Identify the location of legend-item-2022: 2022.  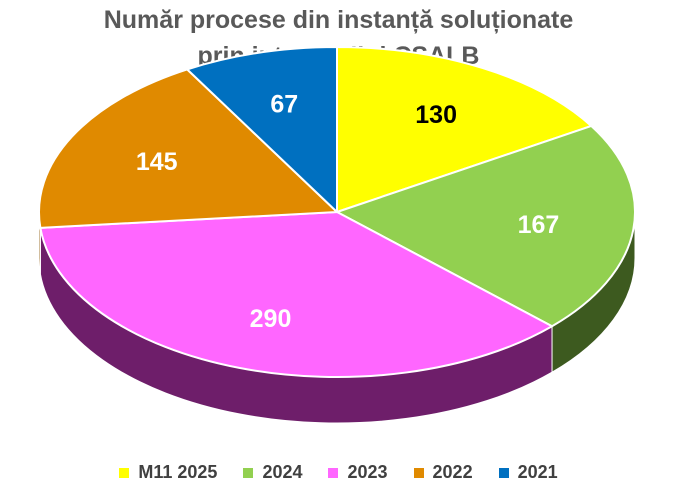
(443, 472).